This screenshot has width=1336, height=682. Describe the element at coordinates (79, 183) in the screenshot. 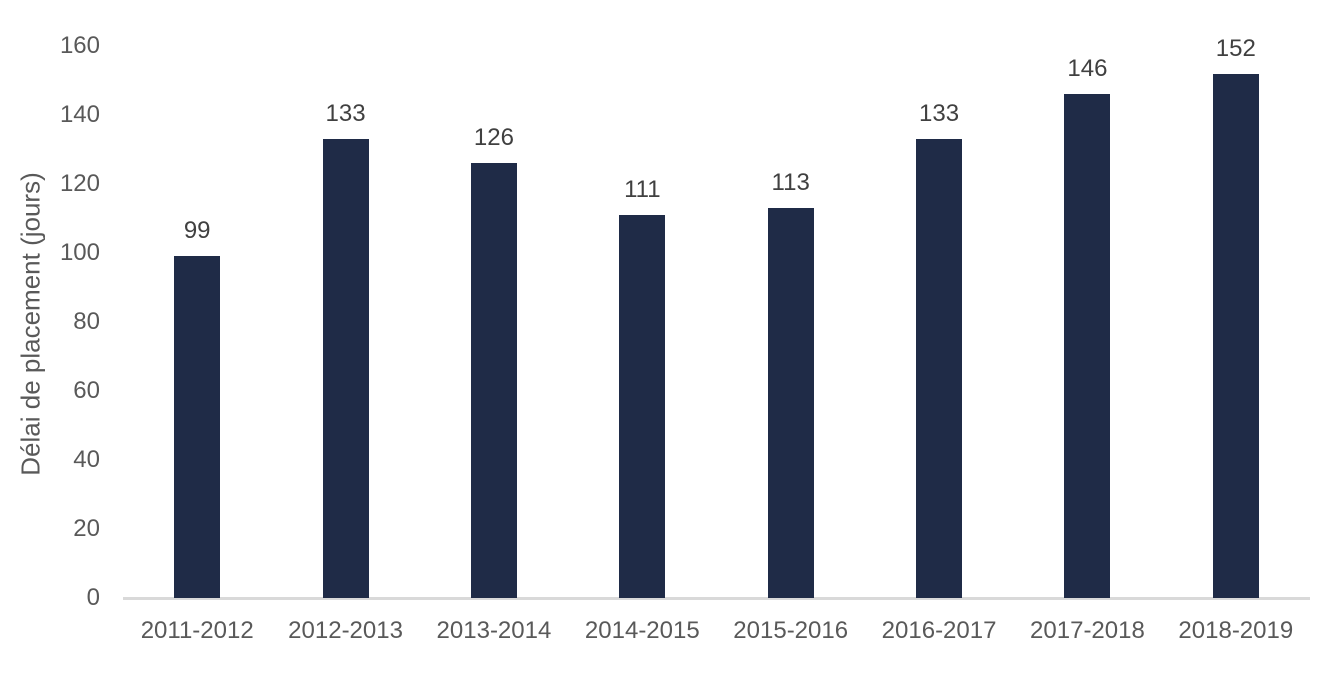

I see `y-tick-label: 120` at that location.